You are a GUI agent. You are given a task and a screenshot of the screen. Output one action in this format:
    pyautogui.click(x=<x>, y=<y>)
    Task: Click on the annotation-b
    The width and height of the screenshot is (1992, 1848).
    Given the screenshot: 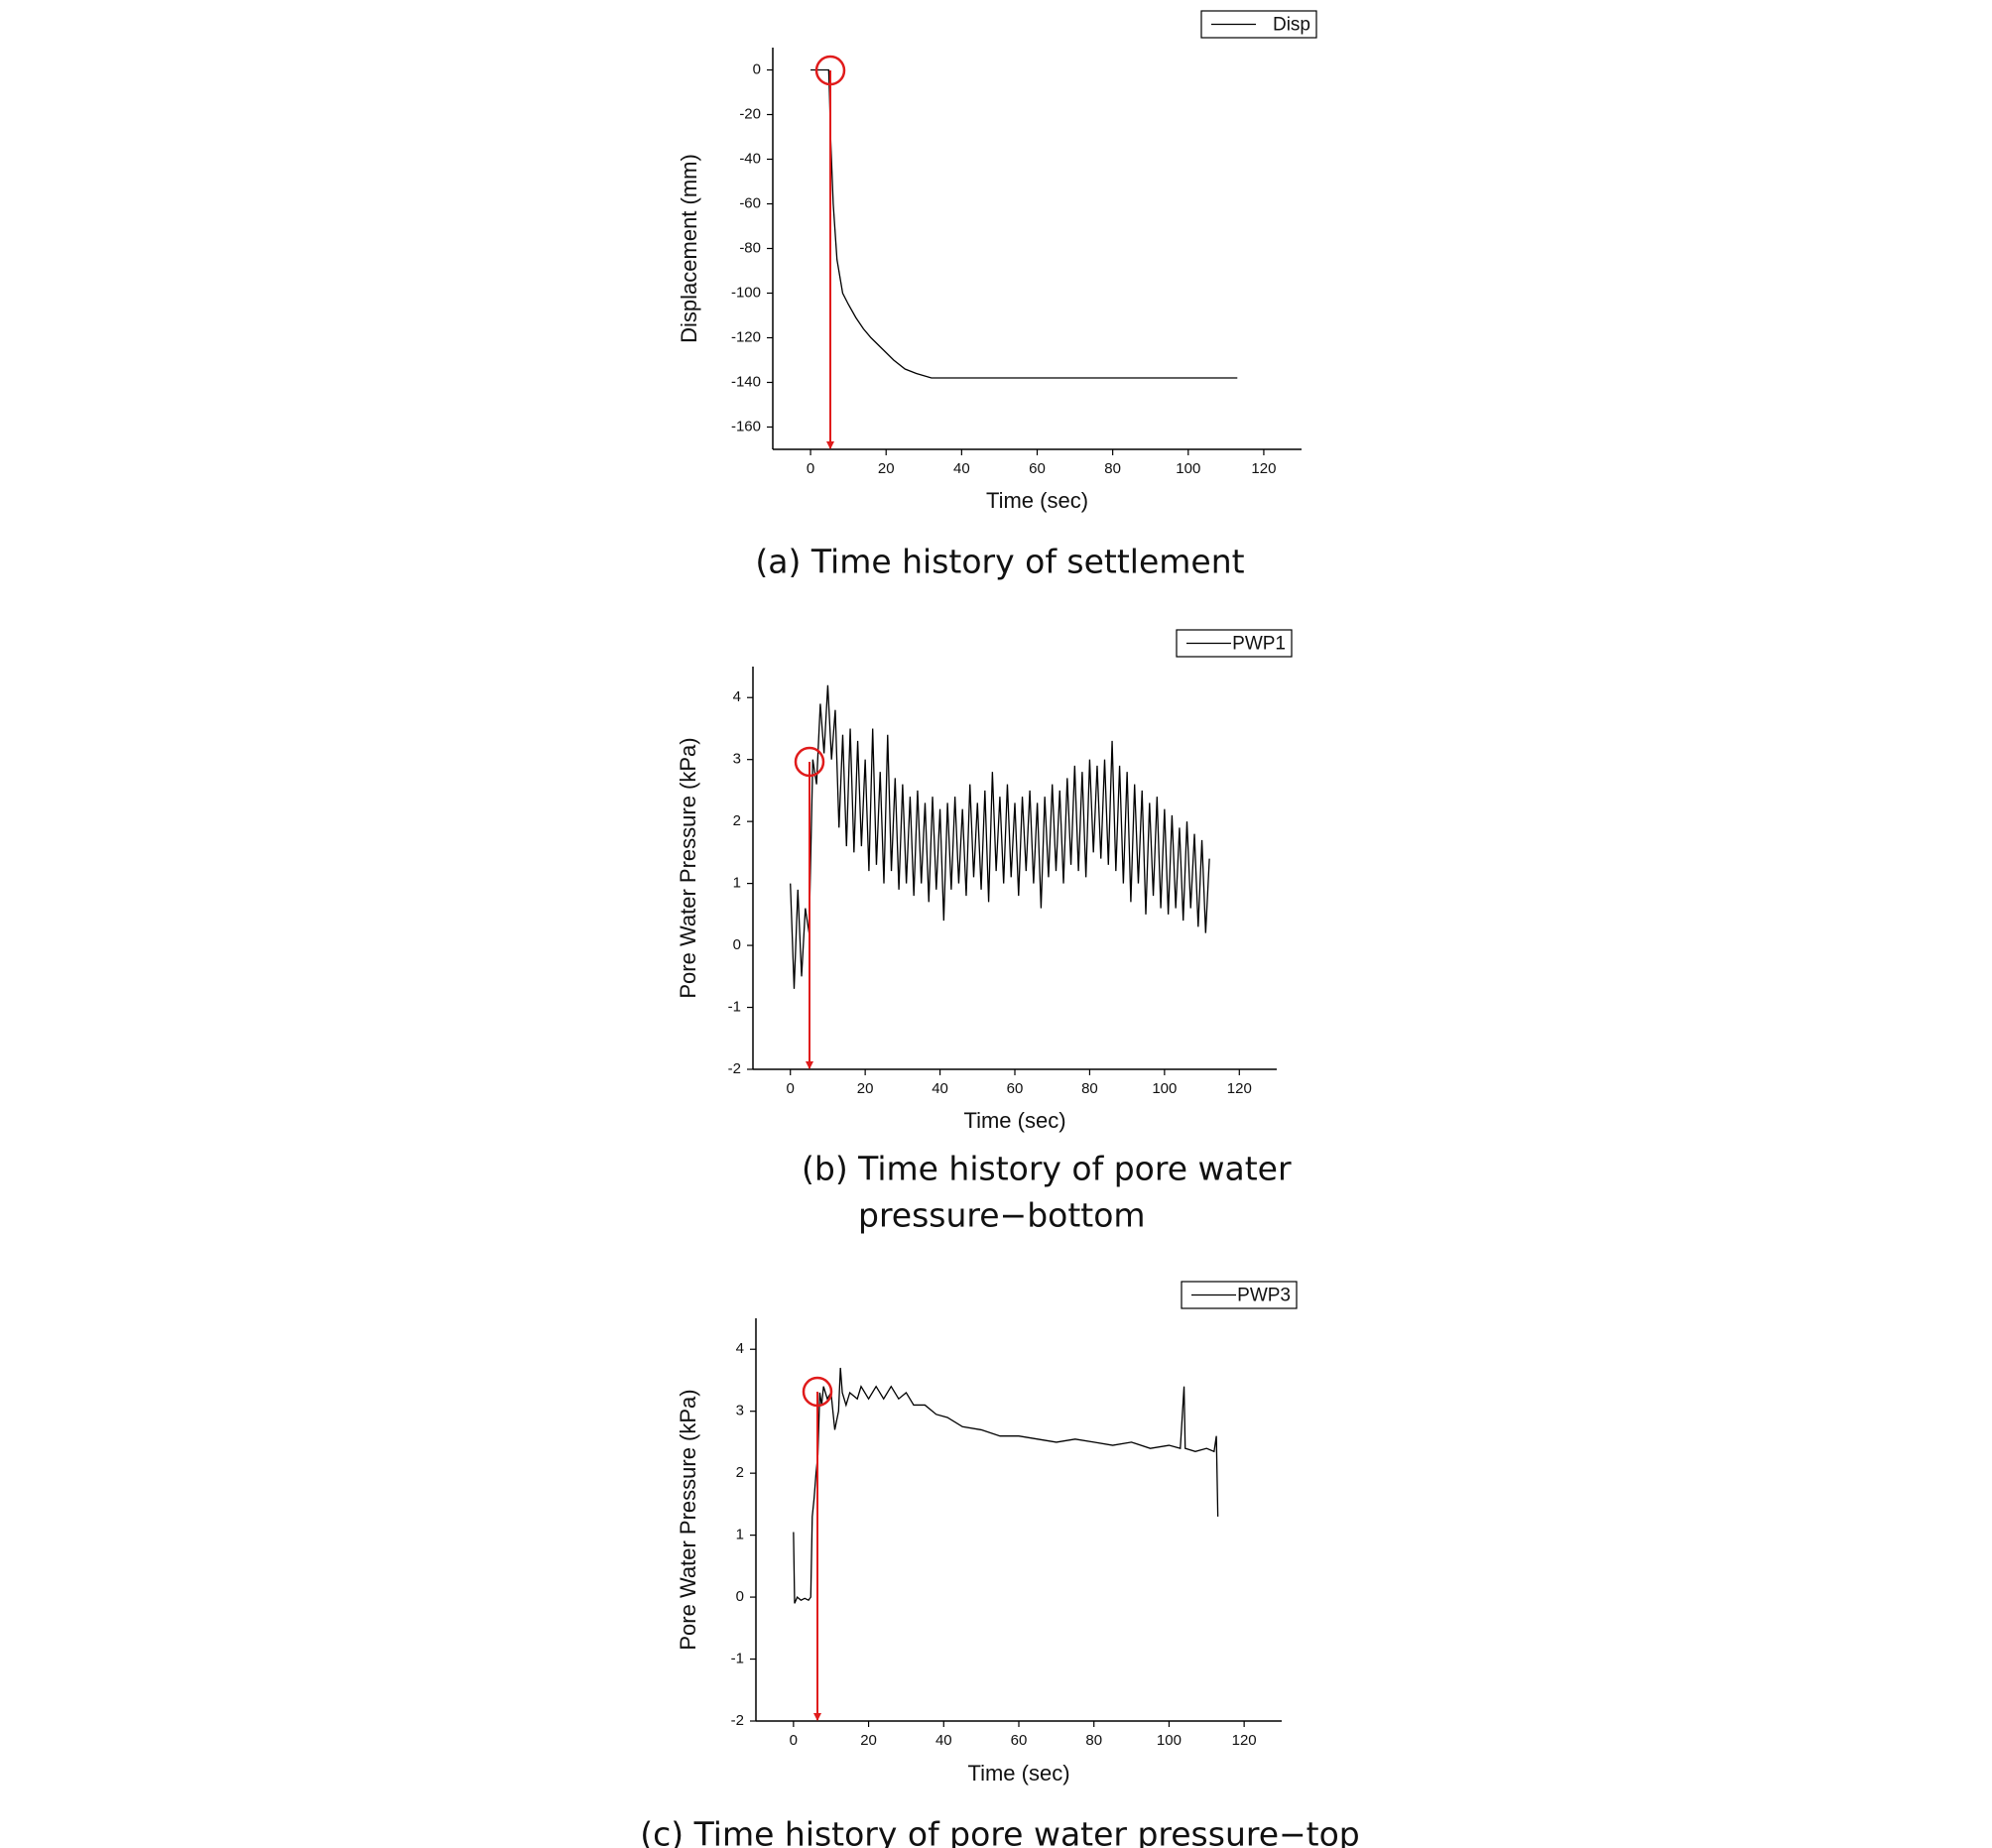 What is the action you would take?
    pyautogui.click(x=810, y=907)
    